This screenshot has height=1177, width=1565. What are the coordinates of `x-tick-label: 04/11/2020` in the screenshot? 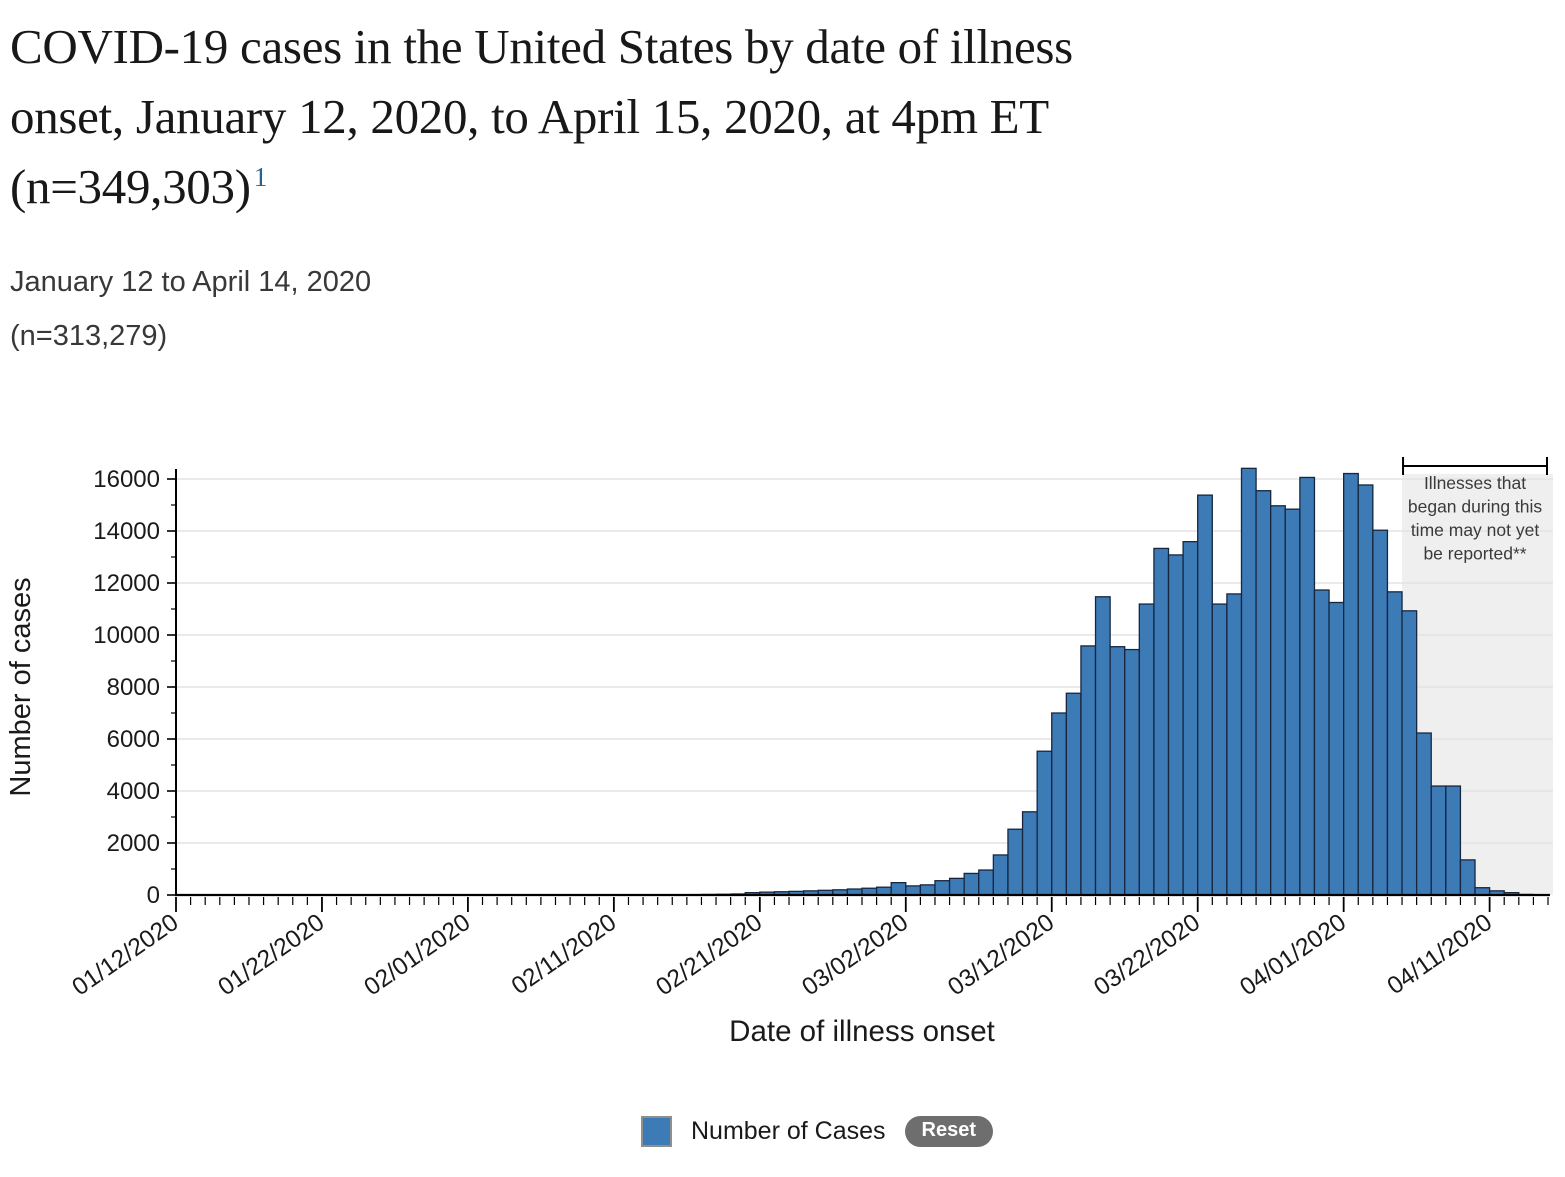 It's located at (1440, 954).